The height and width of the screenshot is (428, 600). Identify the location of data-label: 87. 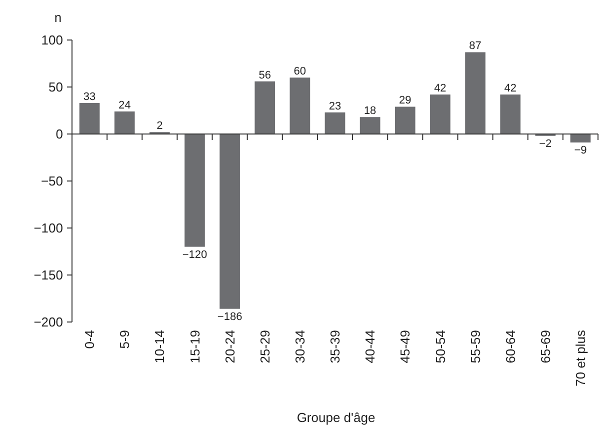
(475, 46).